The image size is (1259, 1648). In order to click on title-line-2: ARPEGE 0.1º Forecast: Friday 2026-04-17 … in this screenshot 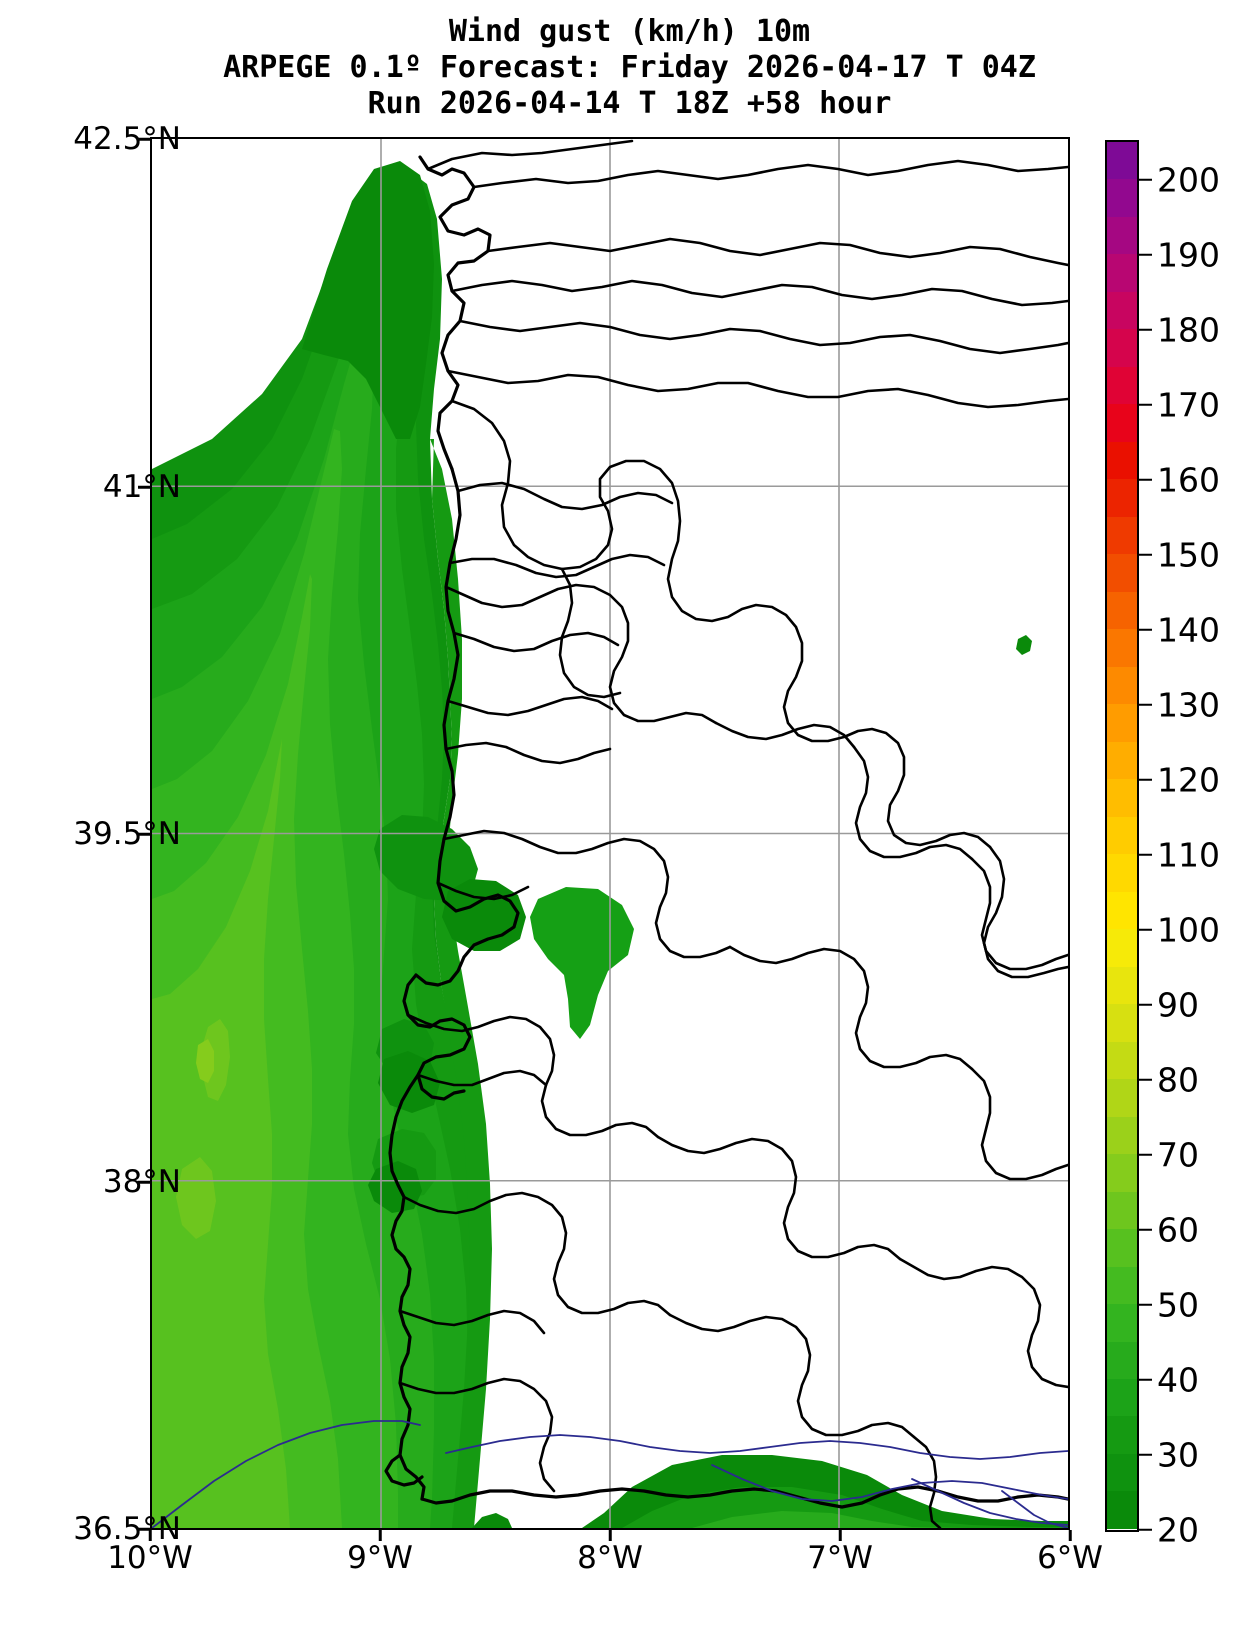, I will do `click(629, 67)`.